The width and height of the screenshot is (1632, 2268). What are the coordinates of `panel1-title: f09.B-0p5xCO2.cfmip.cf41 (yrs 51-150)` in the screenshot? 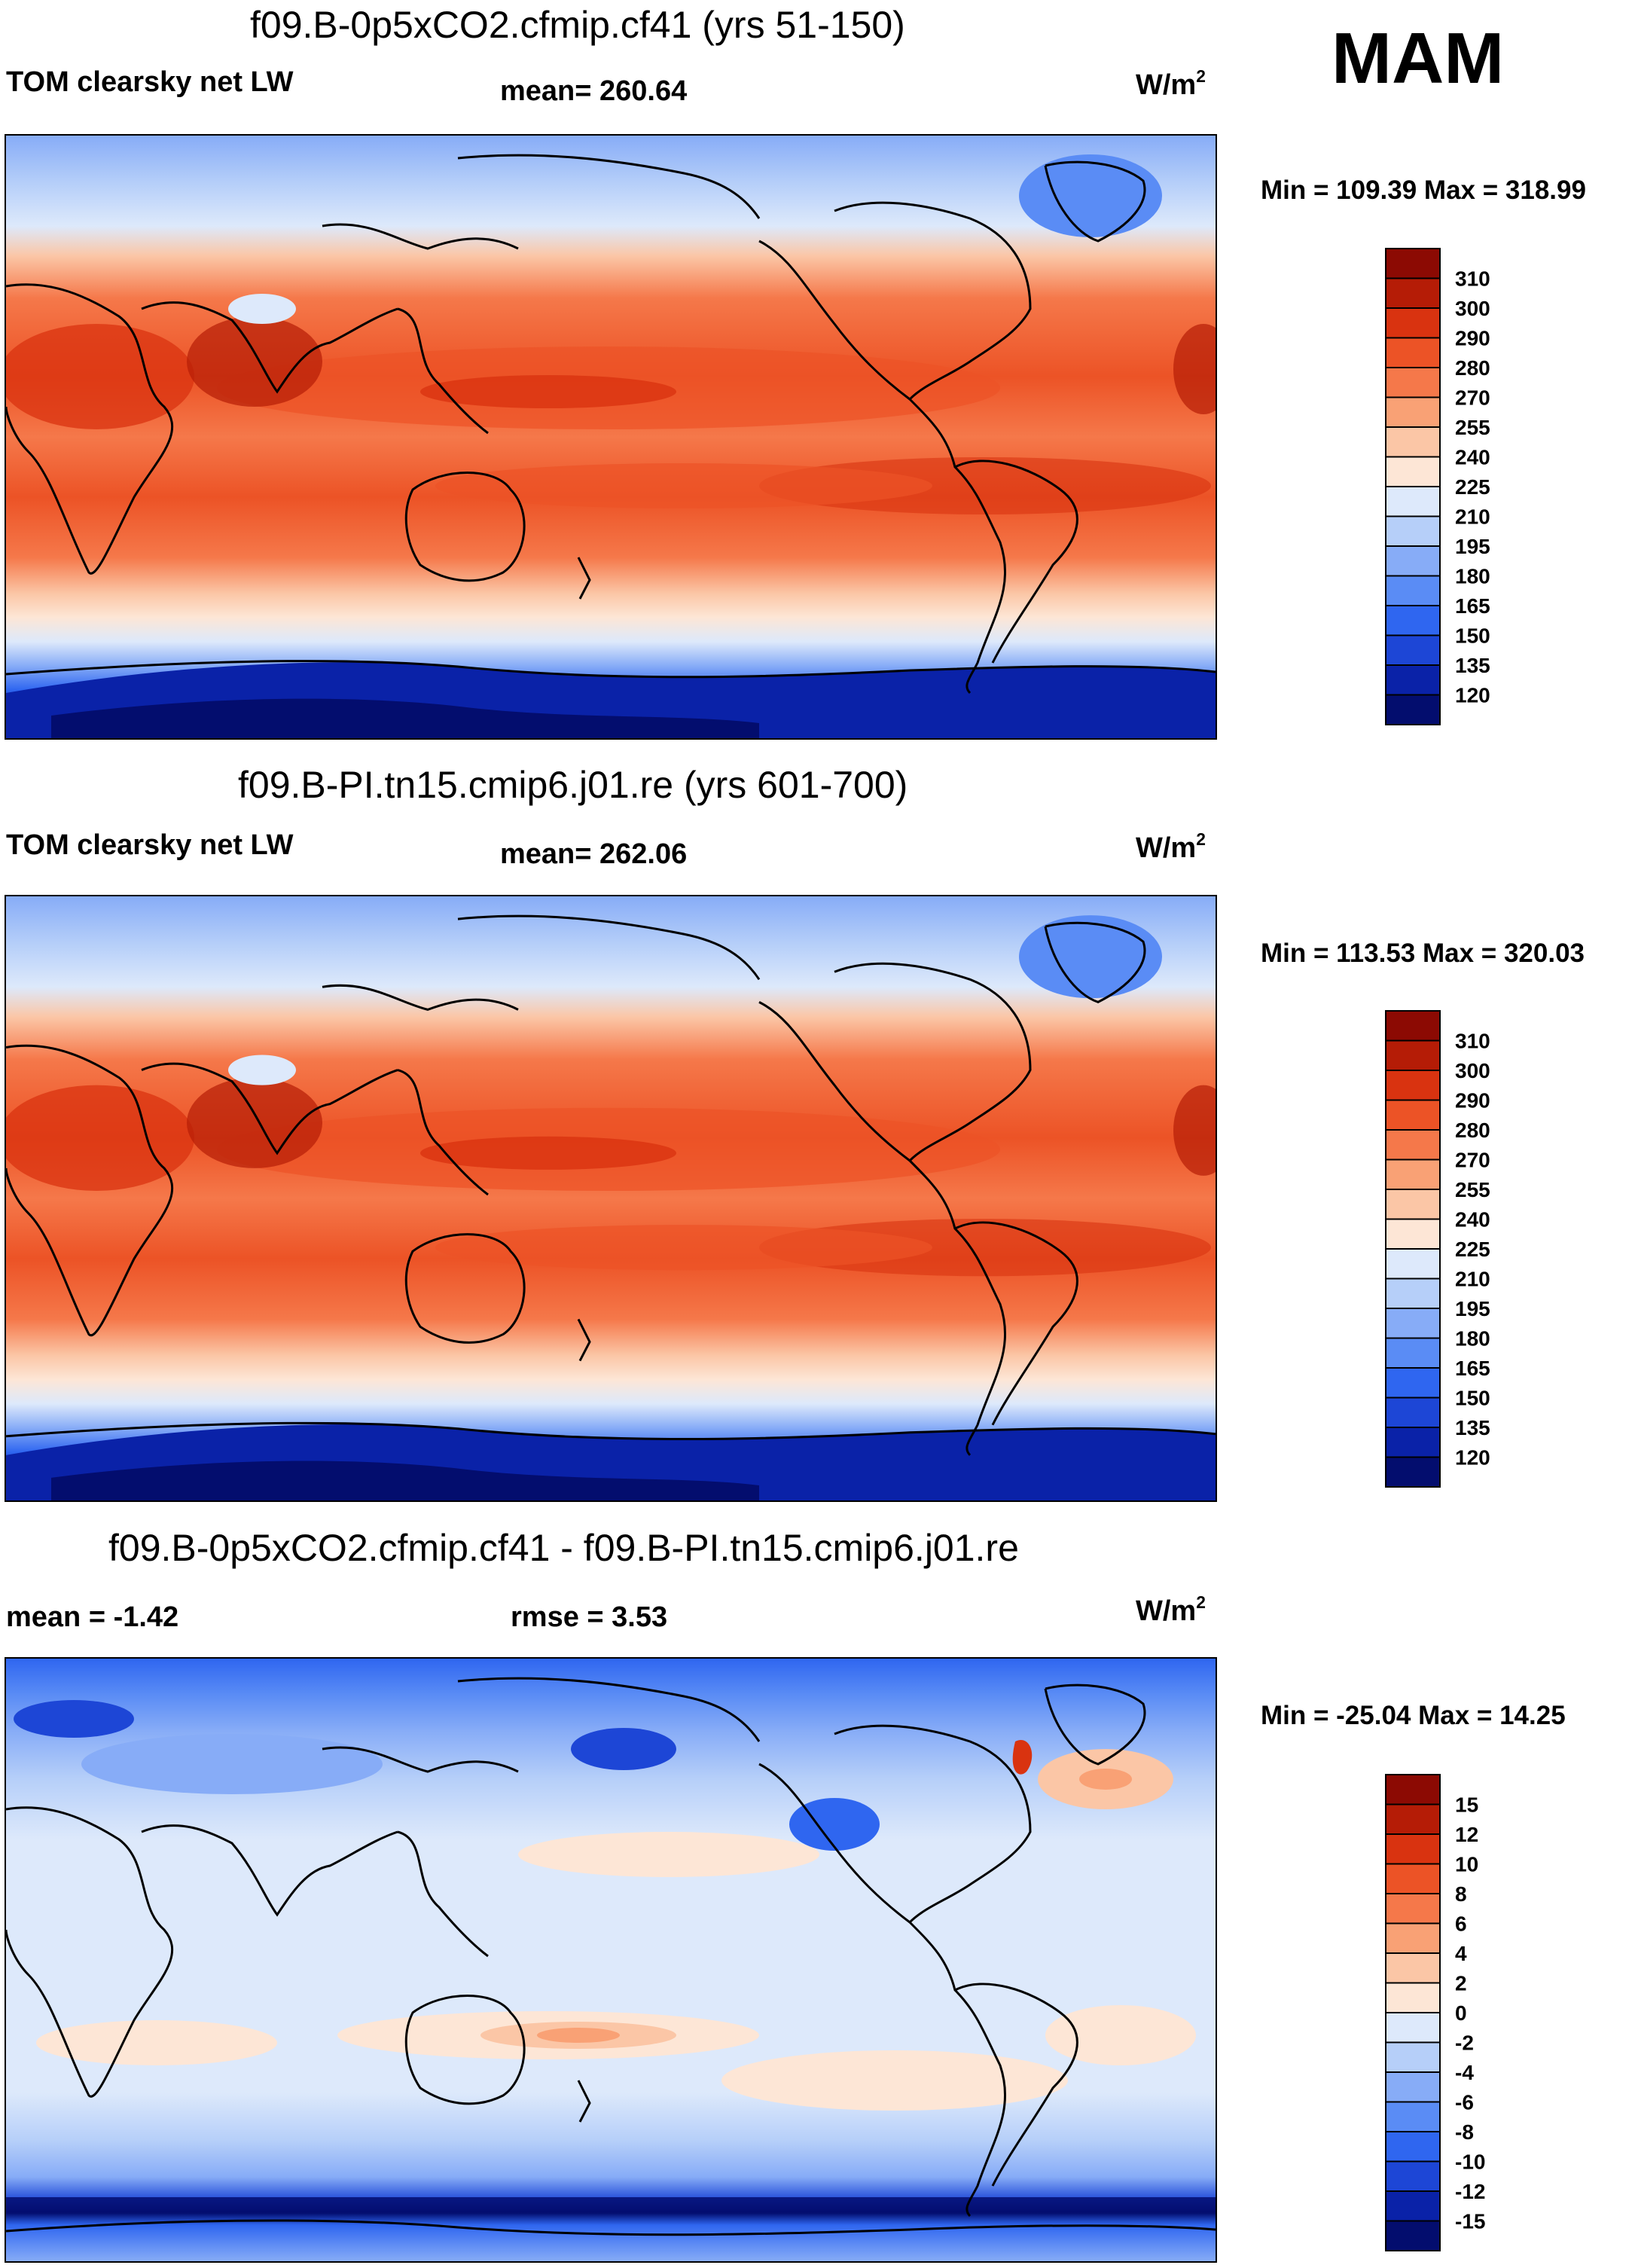 It's located at (577, 25).